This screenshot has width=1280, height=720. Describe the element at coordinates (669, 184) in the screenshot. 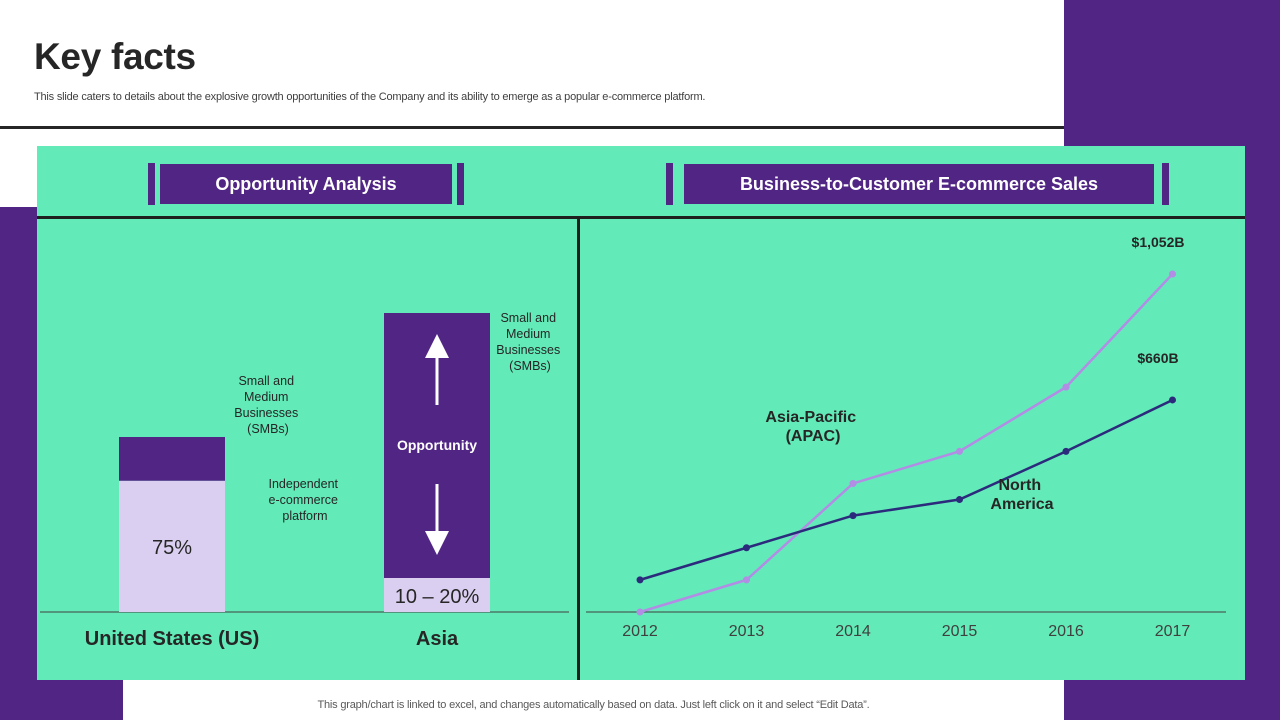

I see `right-header-bar-left` at that location.